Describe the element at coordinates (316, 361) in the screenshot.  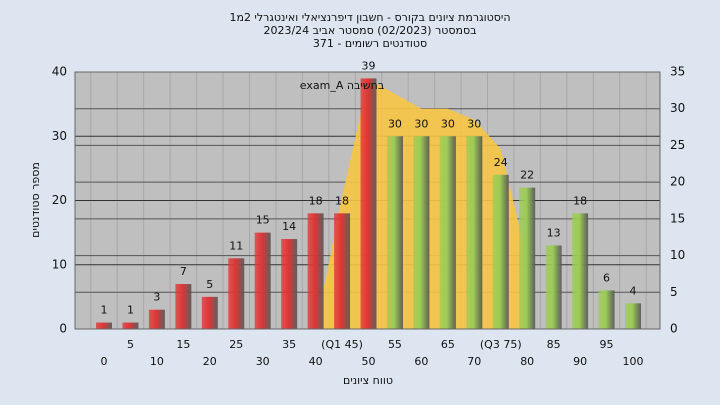
I see `x-tick-label: 40` at that location.